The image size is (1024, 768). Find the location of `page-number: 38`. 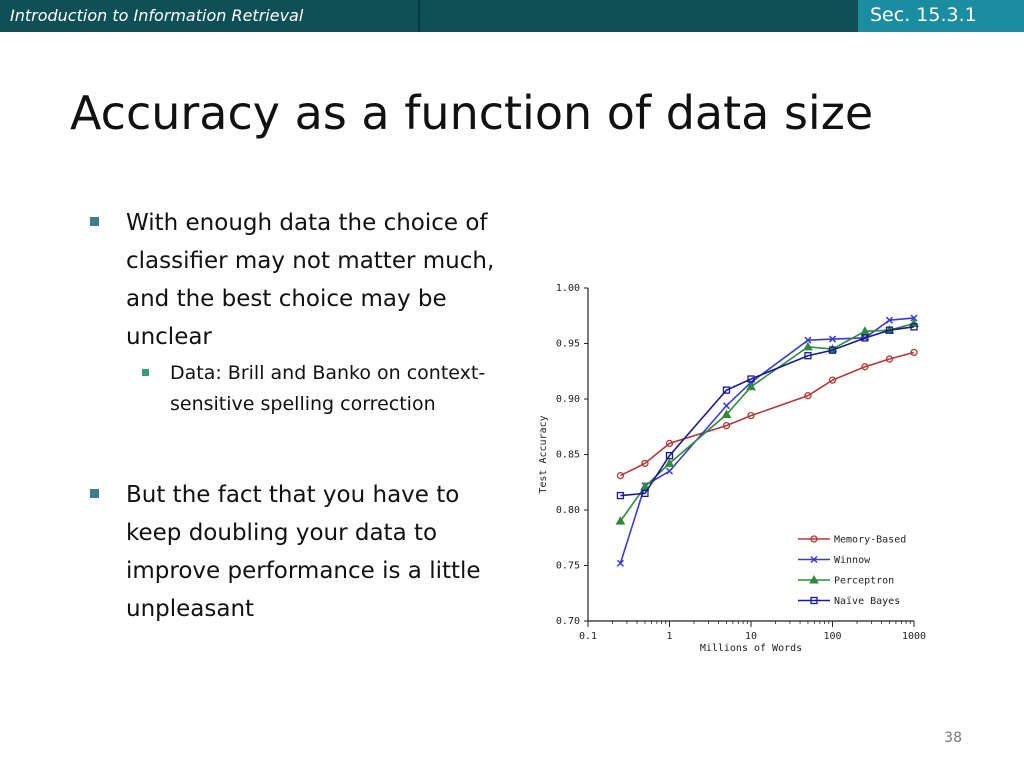

page-number: 38 is located at coordinates (953, 738).